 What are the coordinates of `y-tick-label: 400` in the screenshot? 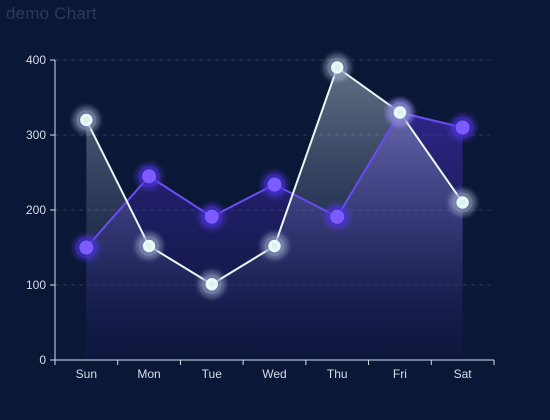 It's located at (36, 60).